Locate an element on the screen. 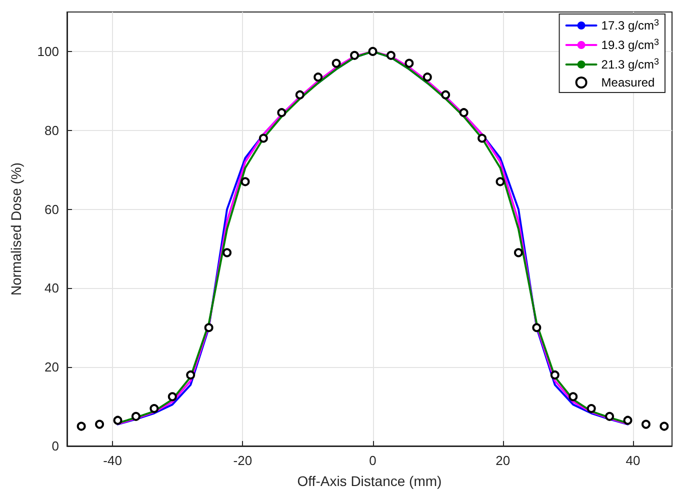  y-axis-title: Normalised Dose (%) is located at coordinates (16, 229).